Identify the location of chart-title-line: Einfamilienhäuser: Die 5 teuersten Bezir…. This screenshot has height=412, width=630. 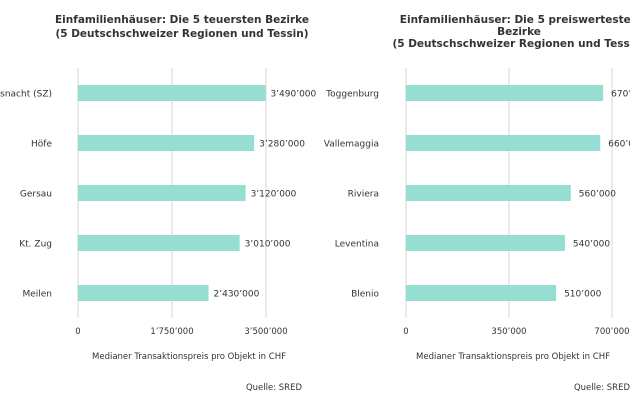
(182, 20).